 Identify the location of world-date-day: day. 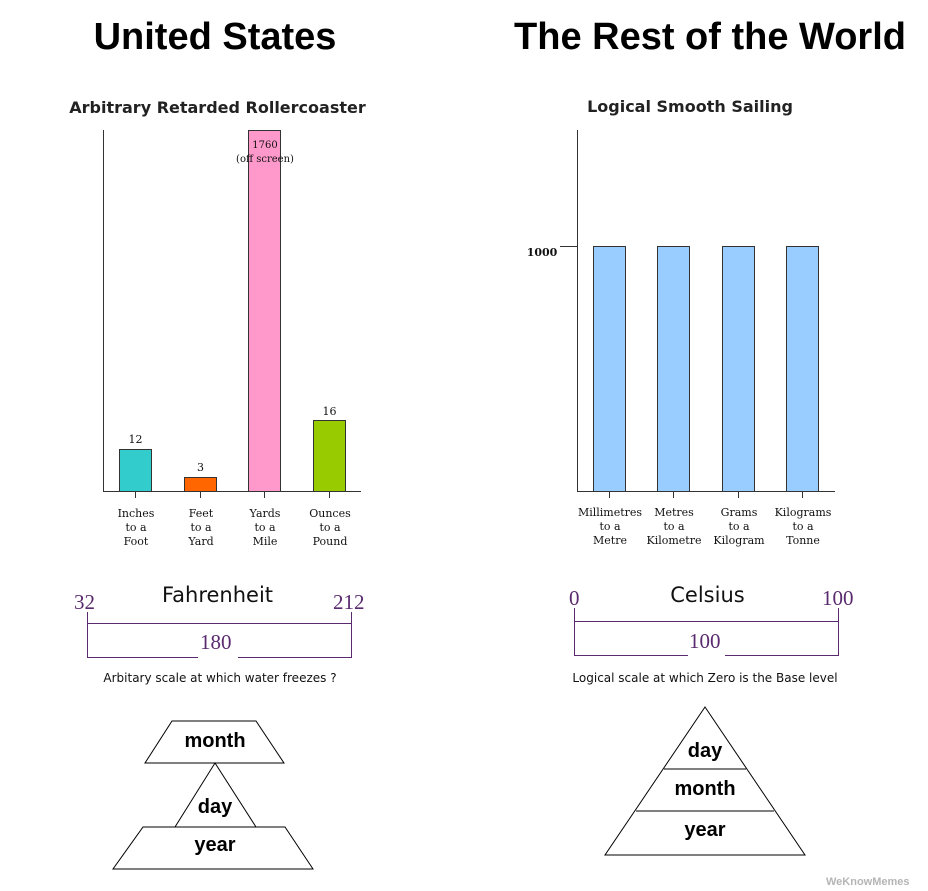
(705, 751).